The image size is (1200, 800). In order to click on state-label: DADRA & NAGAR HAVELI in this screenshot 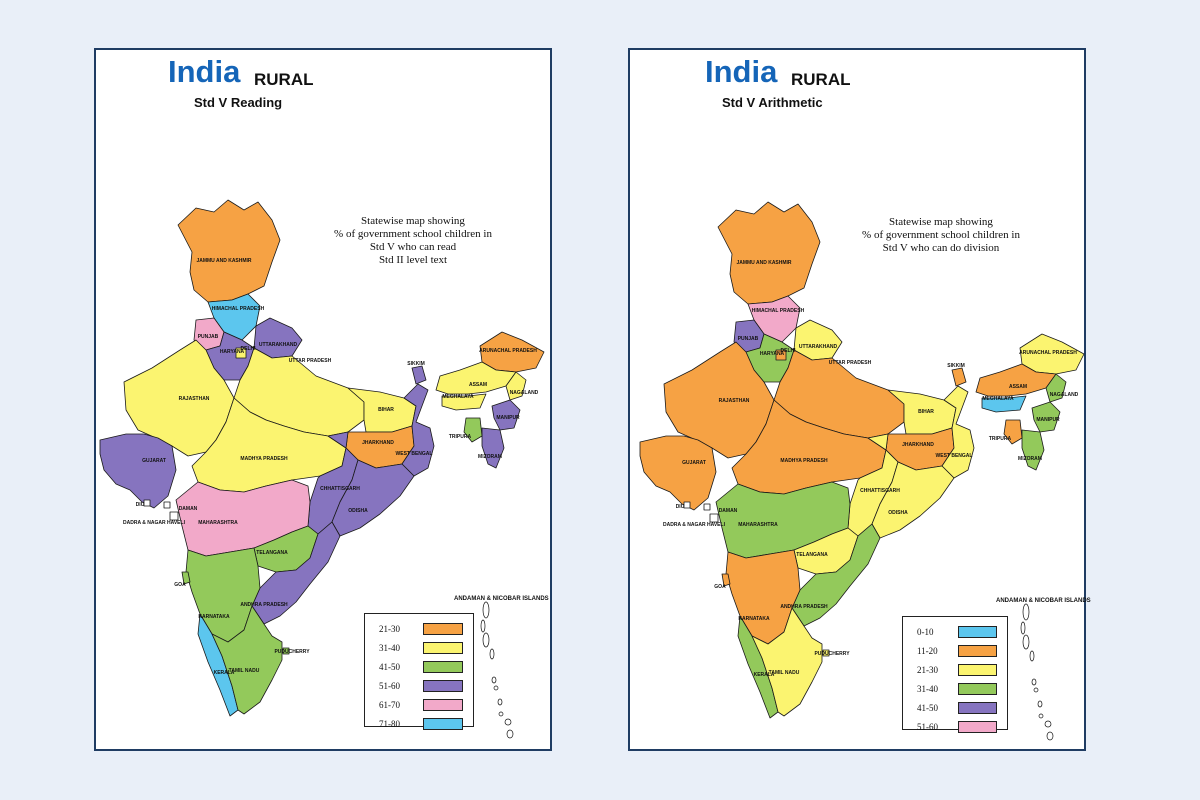, I will do `click(154, 523)`.